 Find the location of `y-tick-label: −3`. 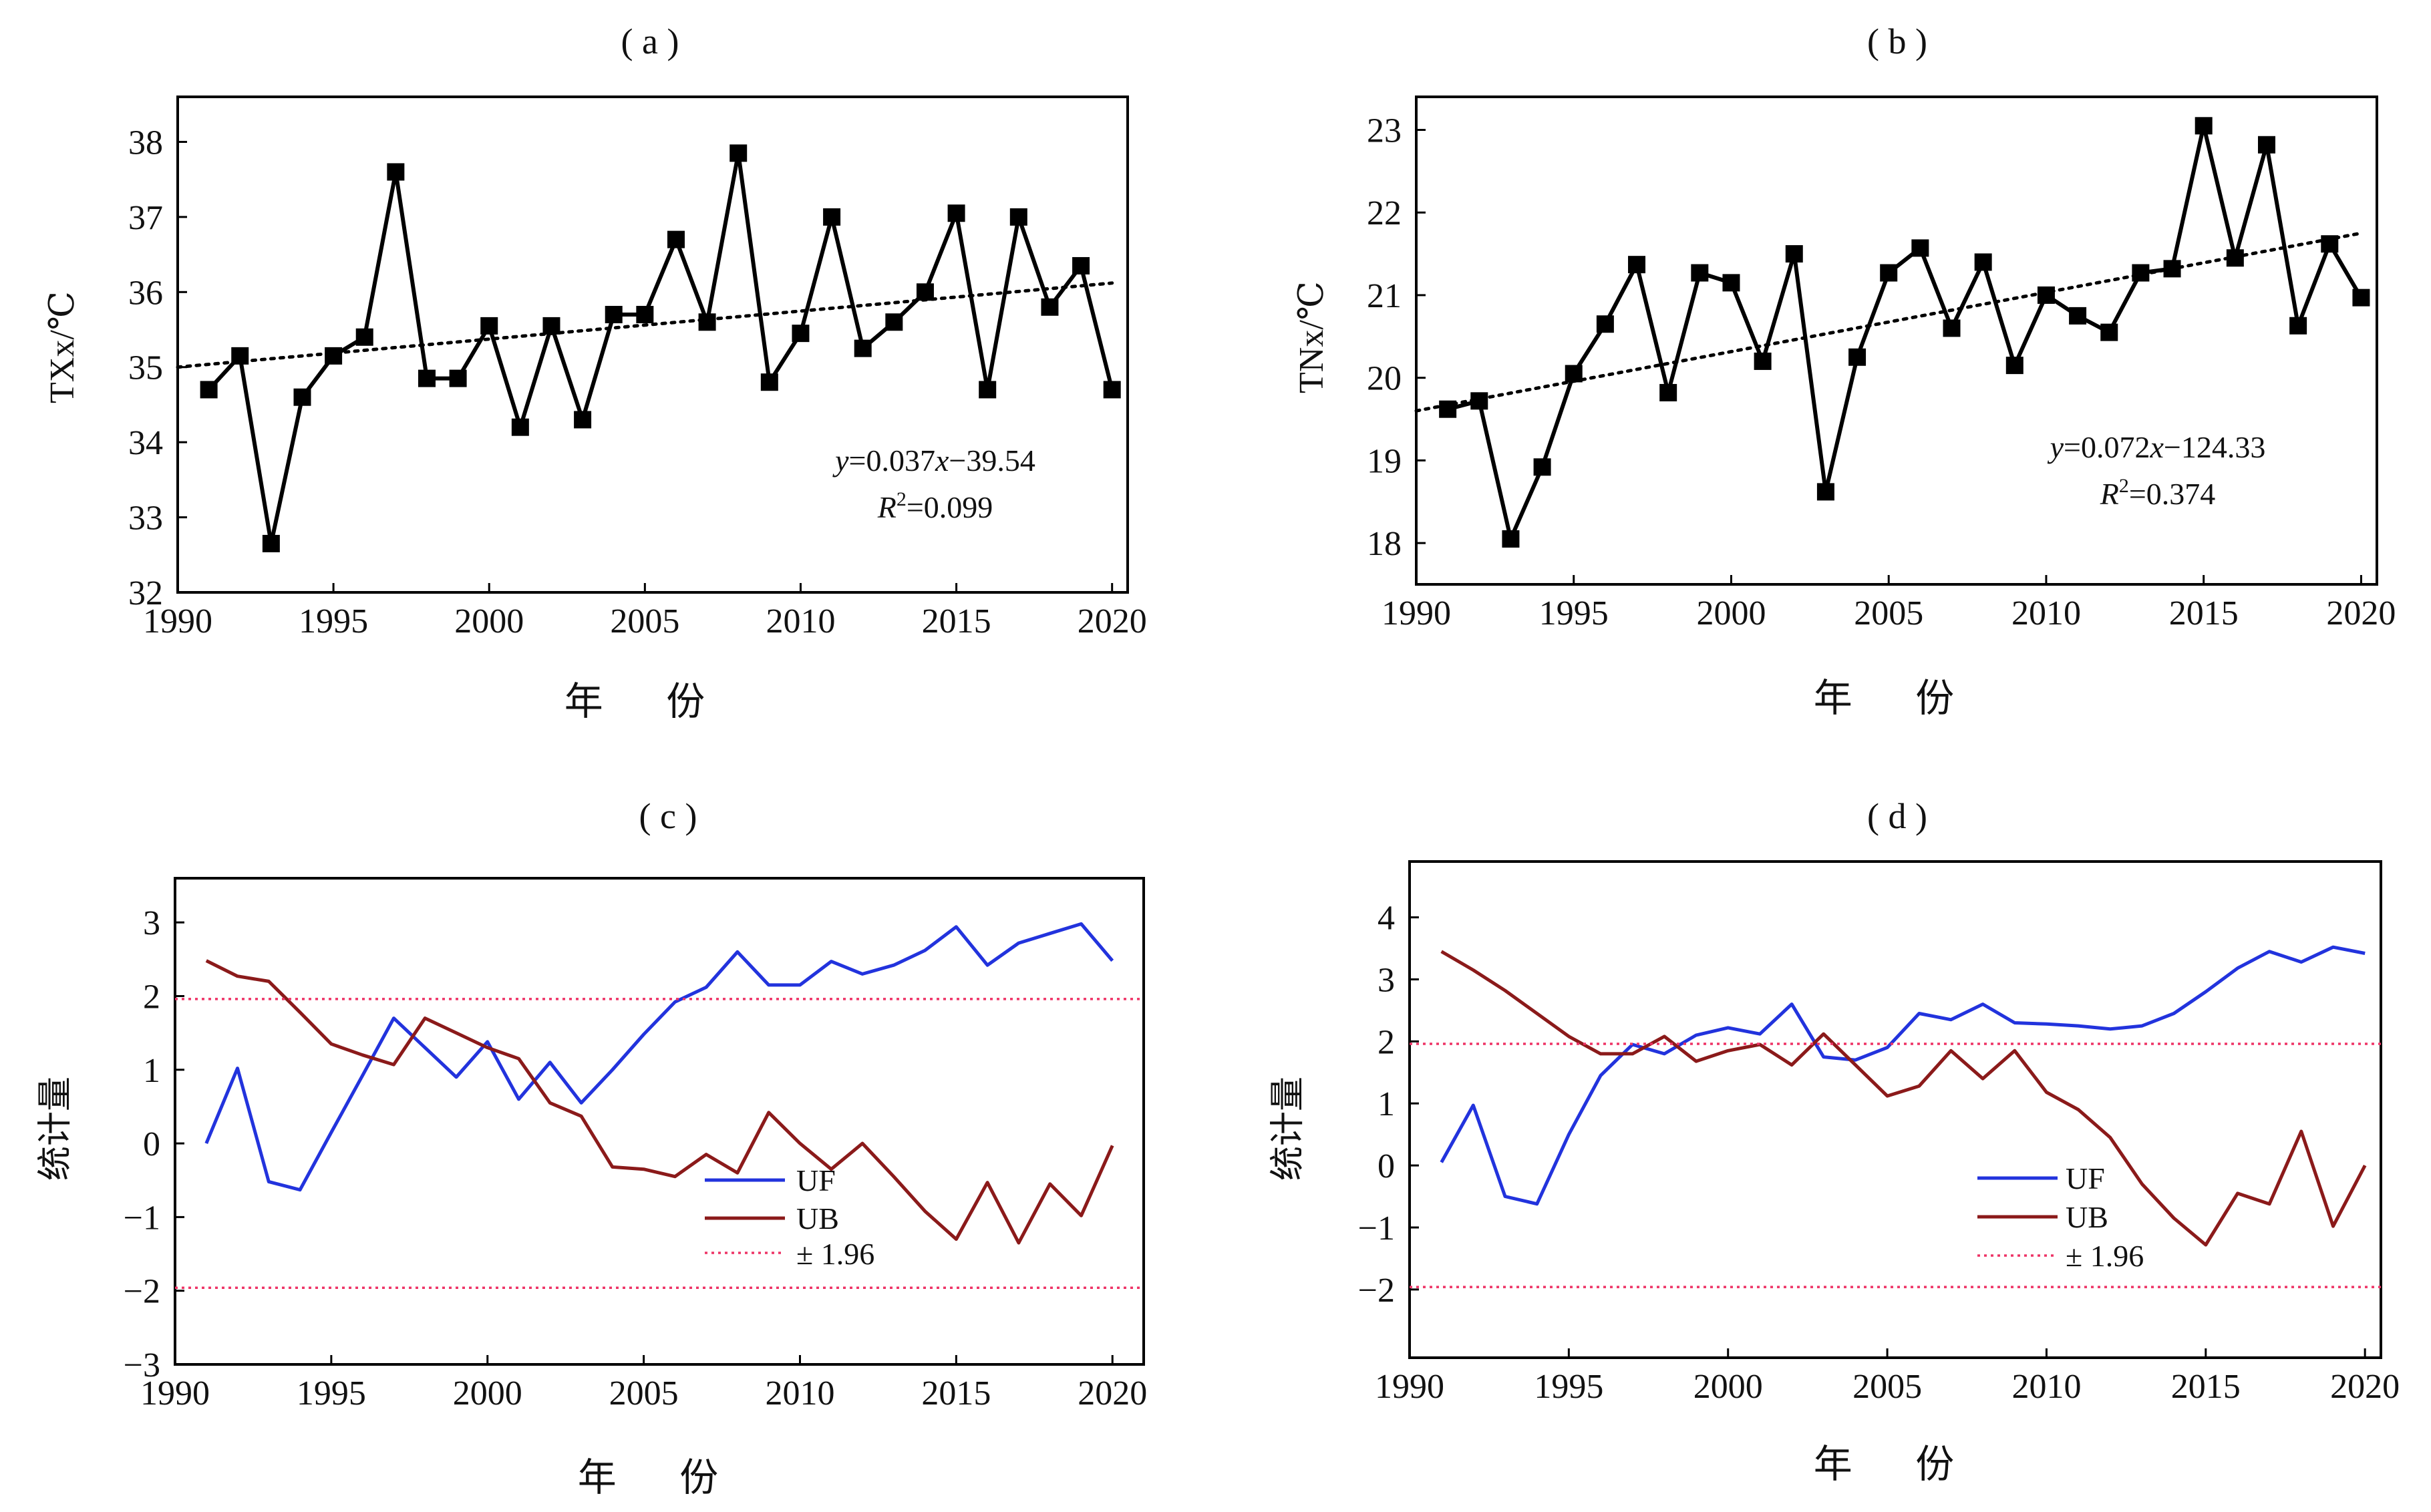

y-tick-label: −3 is located at coordinates (142, 1365).